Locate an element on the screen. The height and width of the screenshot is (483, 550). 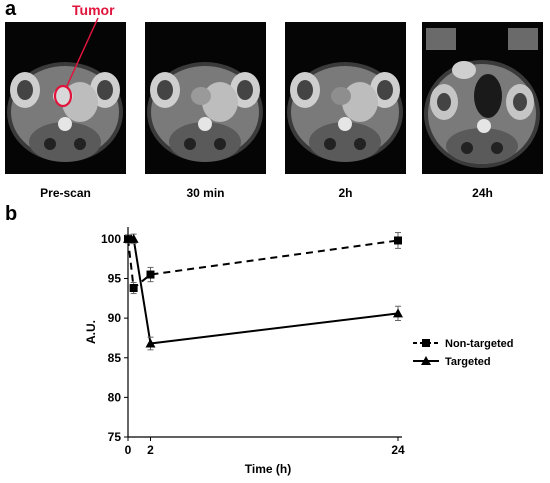
mri-image-24h is located at coordinates (482, 98).